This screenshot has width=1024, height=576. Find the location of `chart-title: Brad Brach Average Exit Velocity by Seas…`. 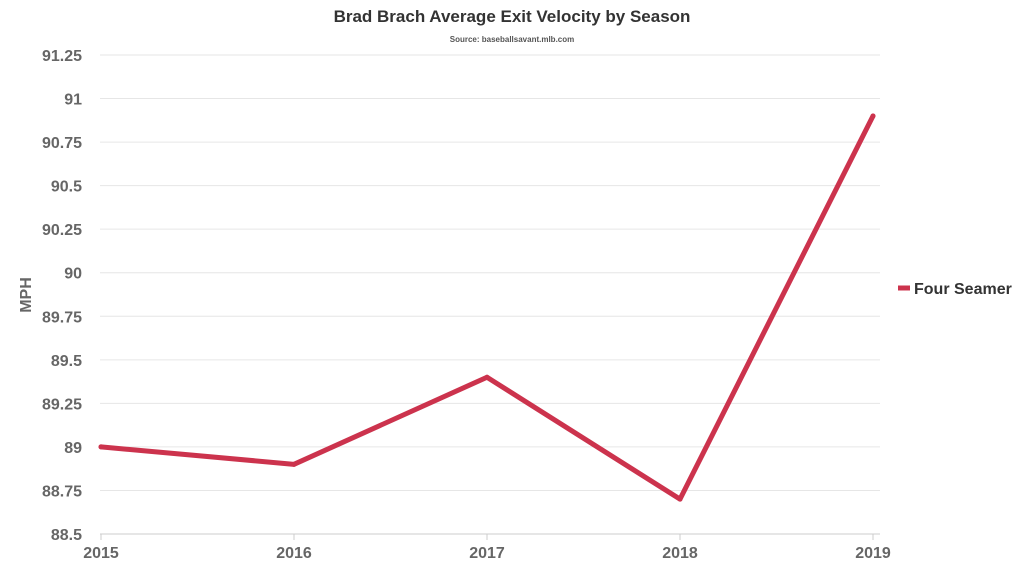

chart-title: Brad Brach Average Exit Velocity by Seas… is located at coordinates (512, 16).